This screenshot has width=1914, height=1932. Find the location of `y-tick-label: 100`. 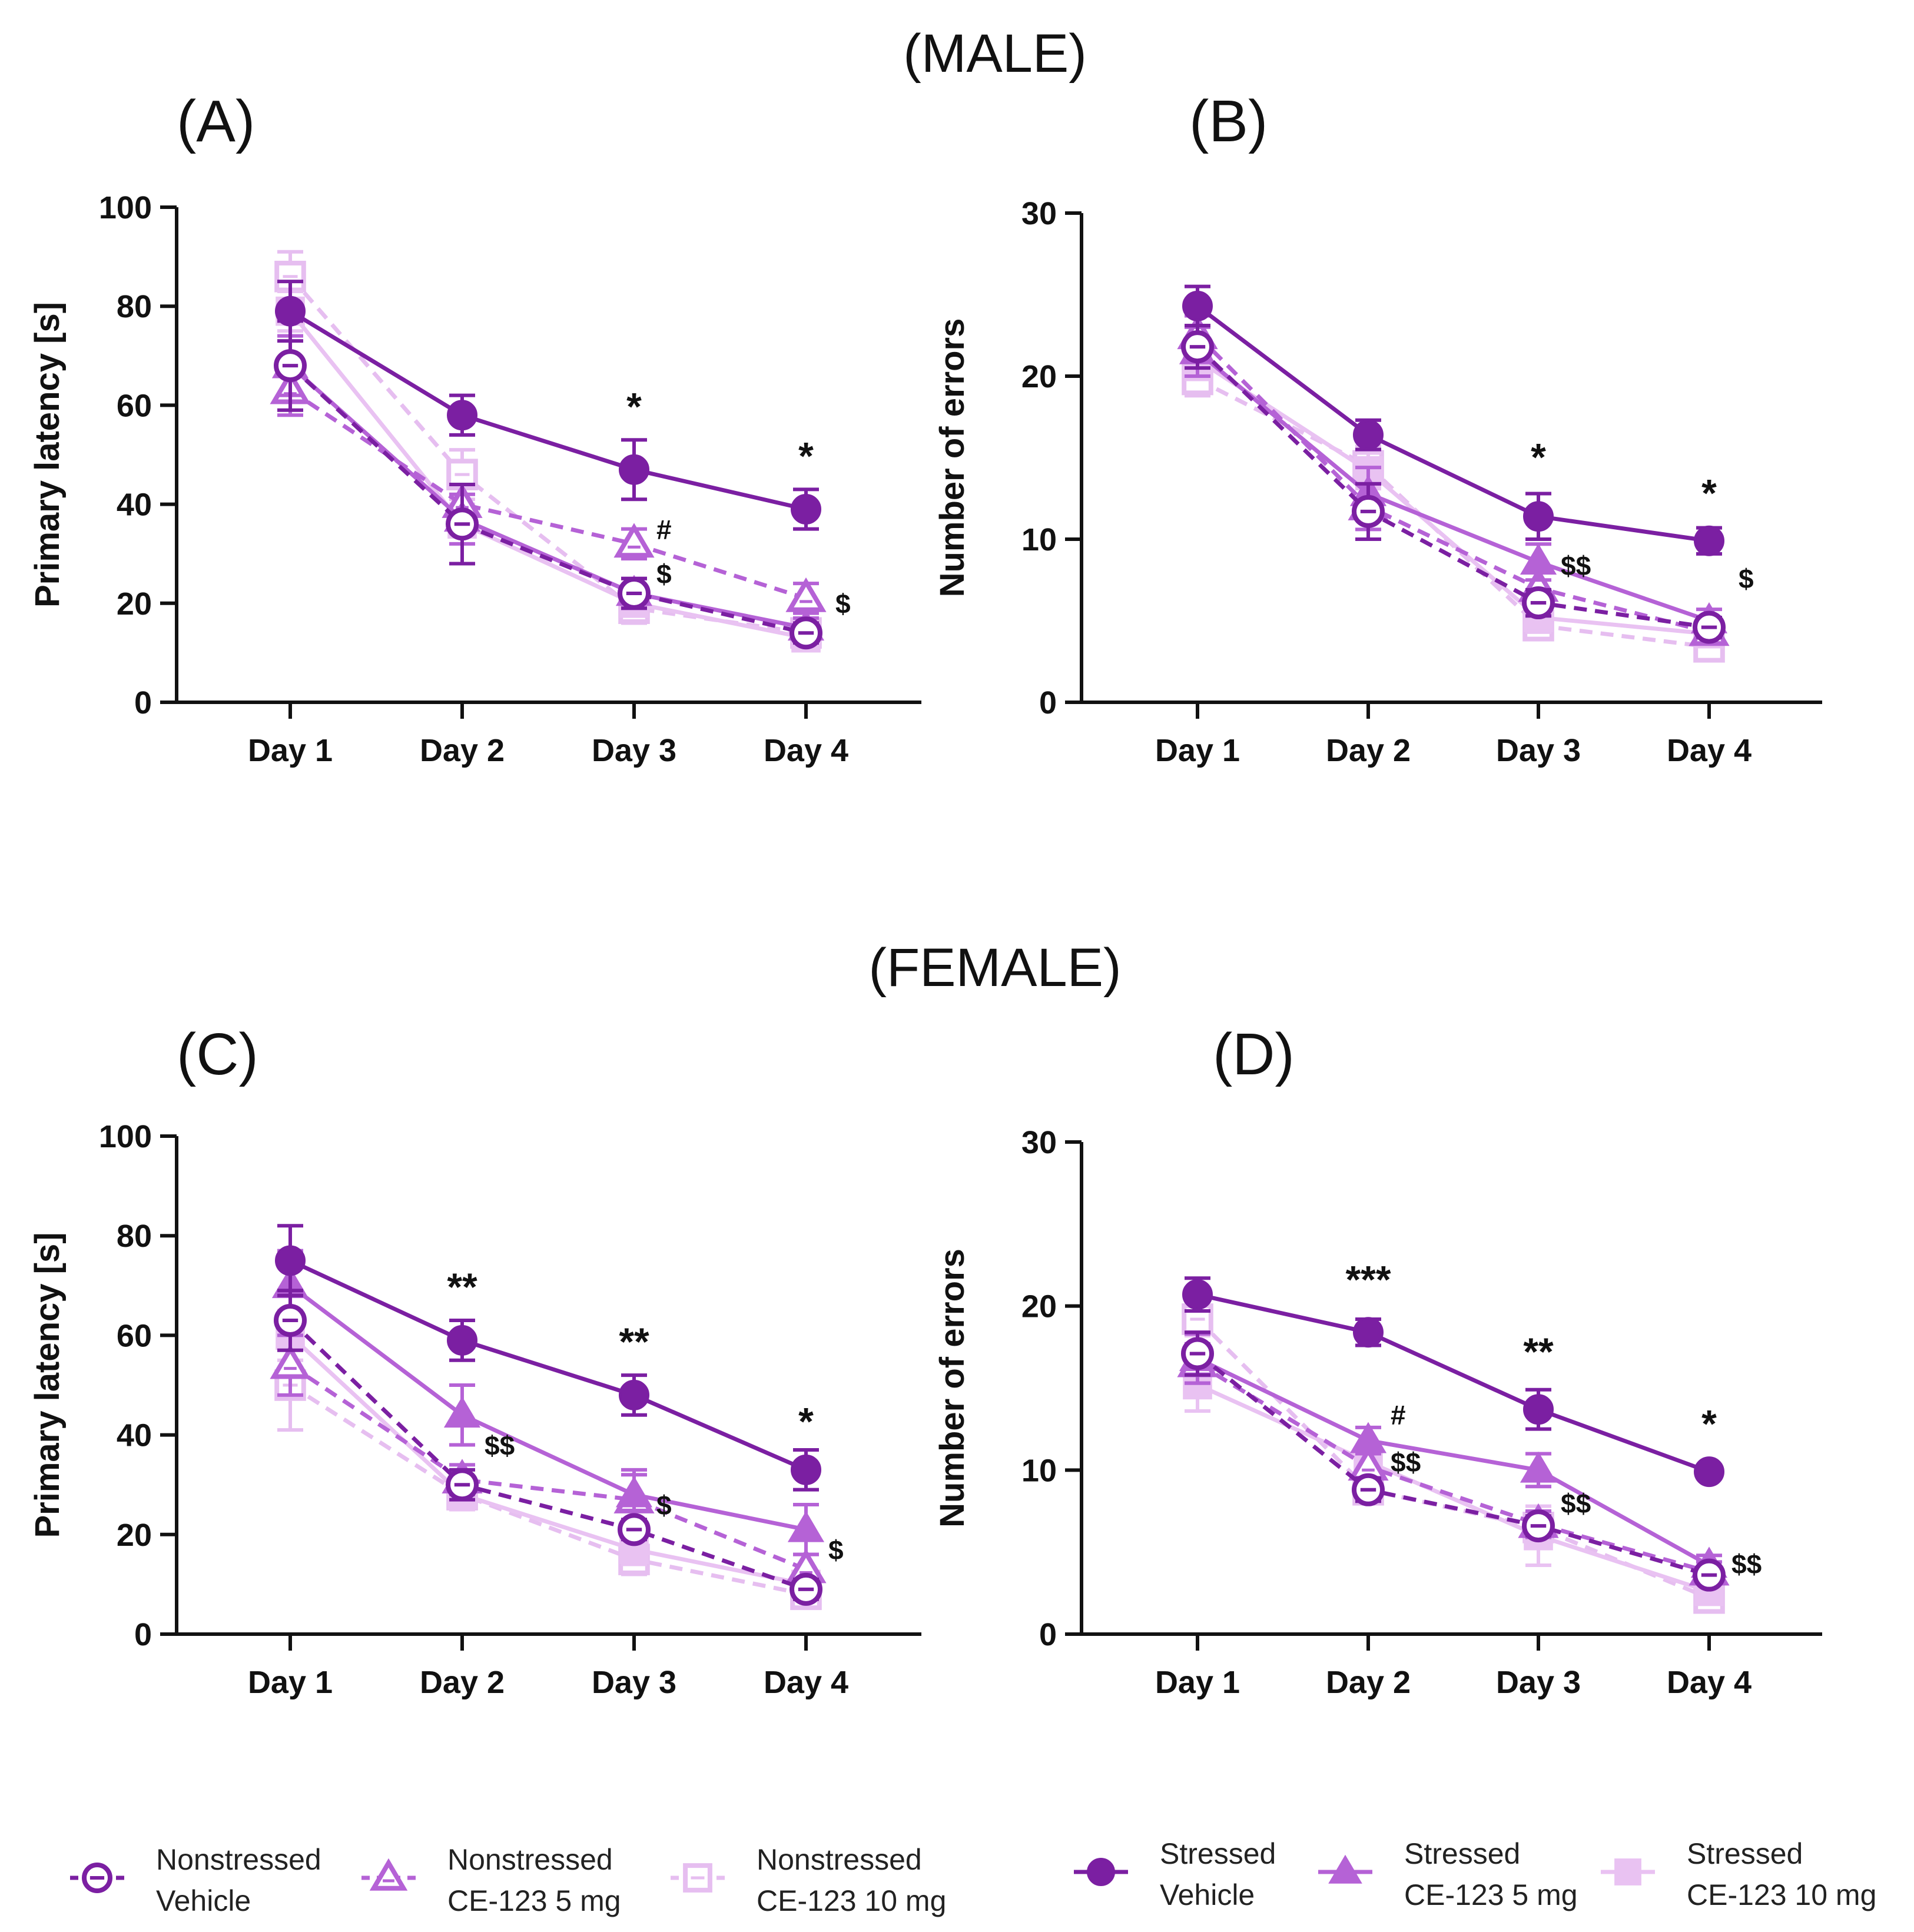

y-tick-label: 100 is located at coordinates (125, 207).